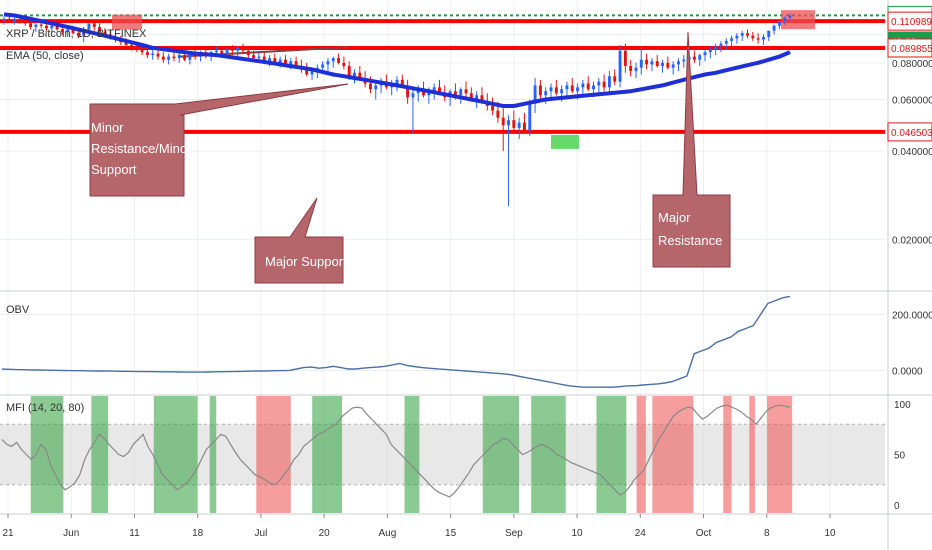 Image resolution: width=932 pixels, height=550 pixels. What do you see at coordinates (397, 60) in the screenshot?
I see `ema-line` at bounding box center [397, 60].